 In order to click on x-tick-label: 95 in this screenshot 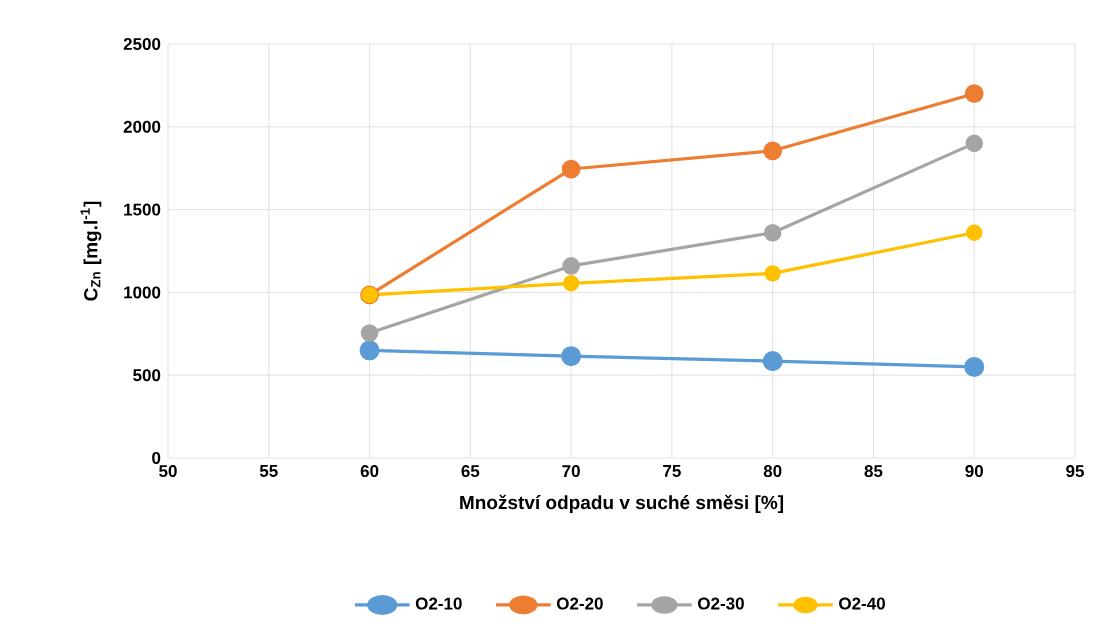, I will do `click(1075, 471)`.